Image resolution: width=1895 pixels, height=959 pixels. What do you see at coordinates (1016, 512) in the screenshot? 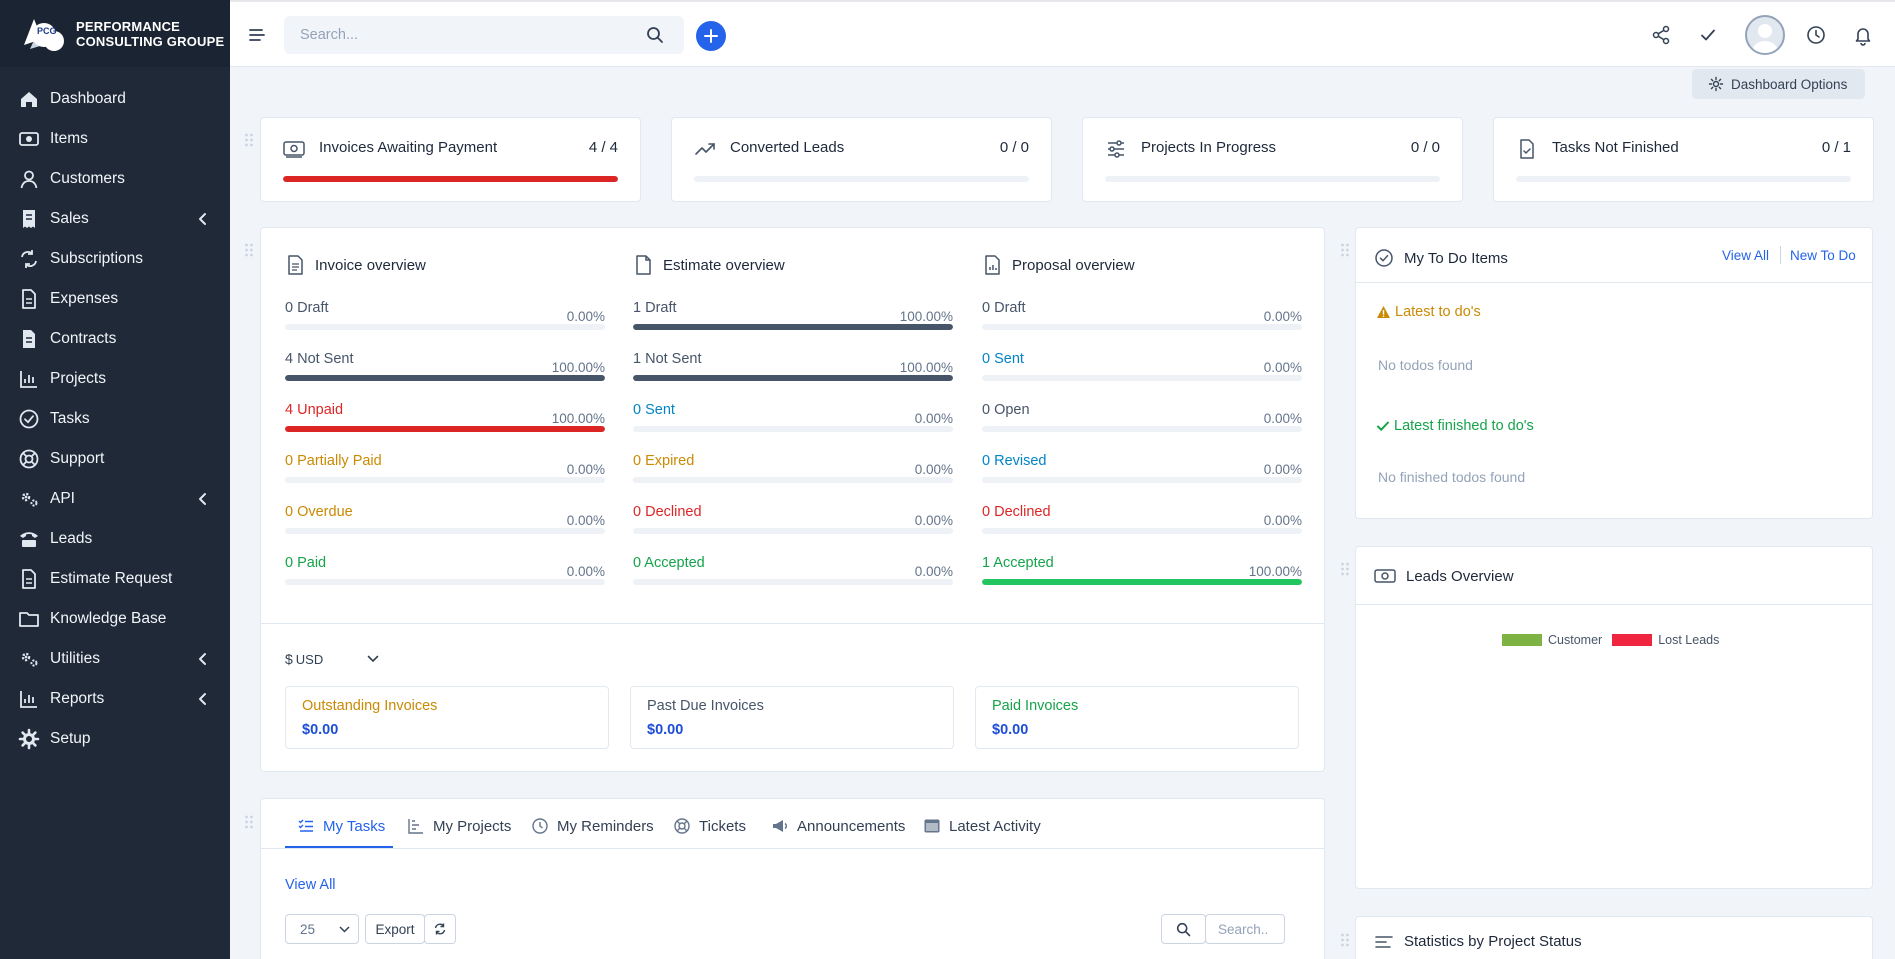
I see `status-label: 0 Declined` at bounding box center [1016, 512].